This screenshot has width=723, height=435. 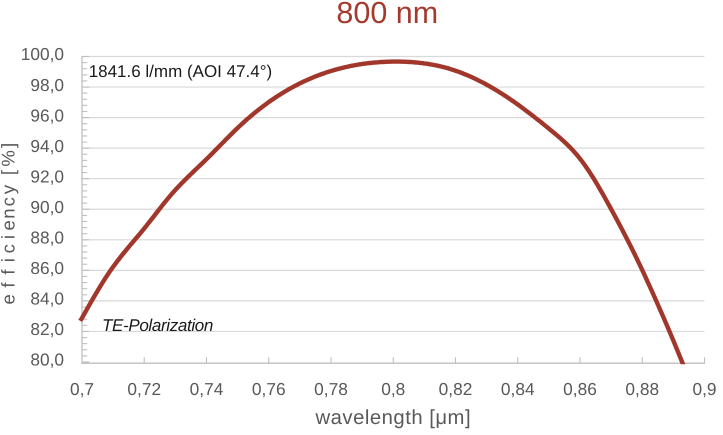 I want to click on svg-text: 92,0, so click(x=47, y=176).